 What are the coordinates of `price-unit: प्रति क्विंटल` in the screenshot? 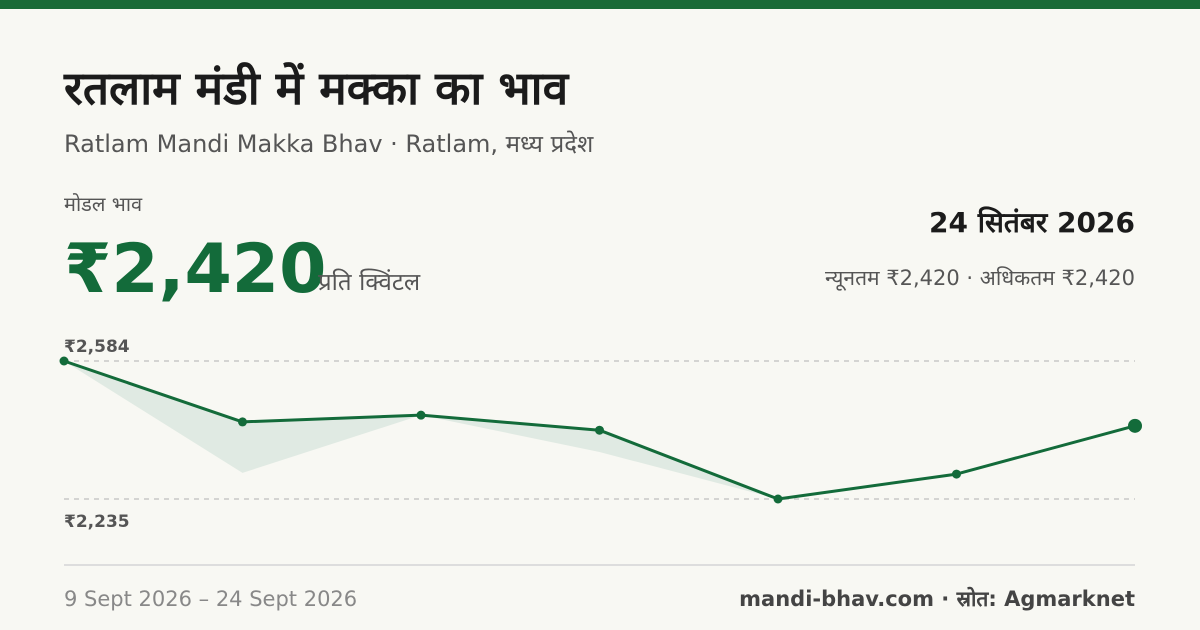 It's located at (369, 282).